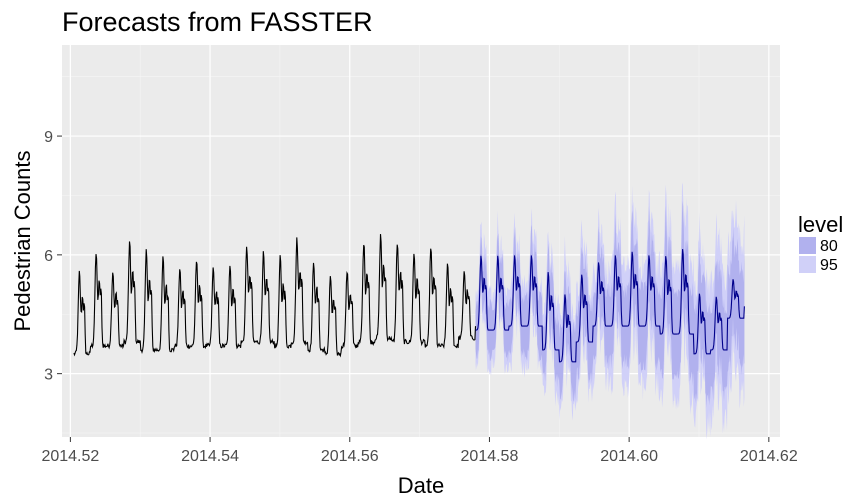  What do you see at coordinates (275, 296) in the screenshot?
I see `observed-series-line` at bounding box center [275, 296].